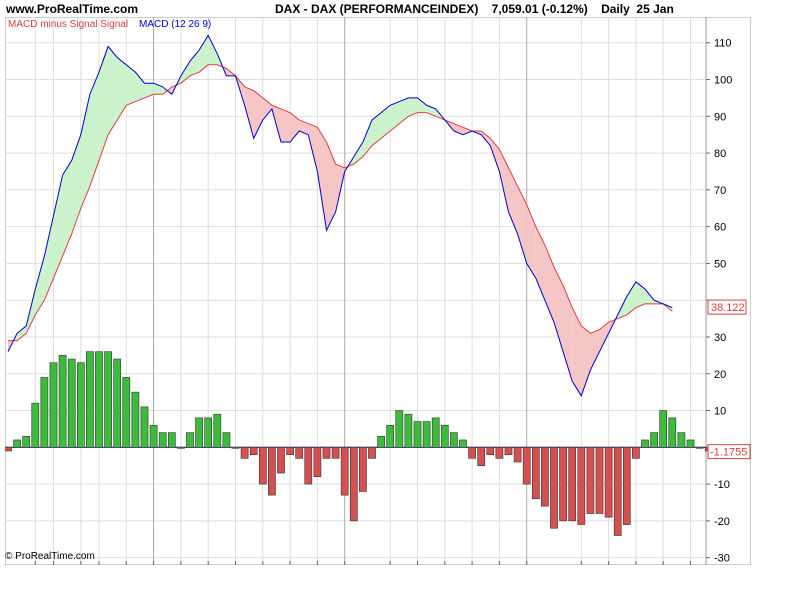 This screenshot has width=800, height=600. Describe the element at coordinates (68, 24) in the screenshot. I see `legend-signal-label: MACD minus Signal Signal` at that location.